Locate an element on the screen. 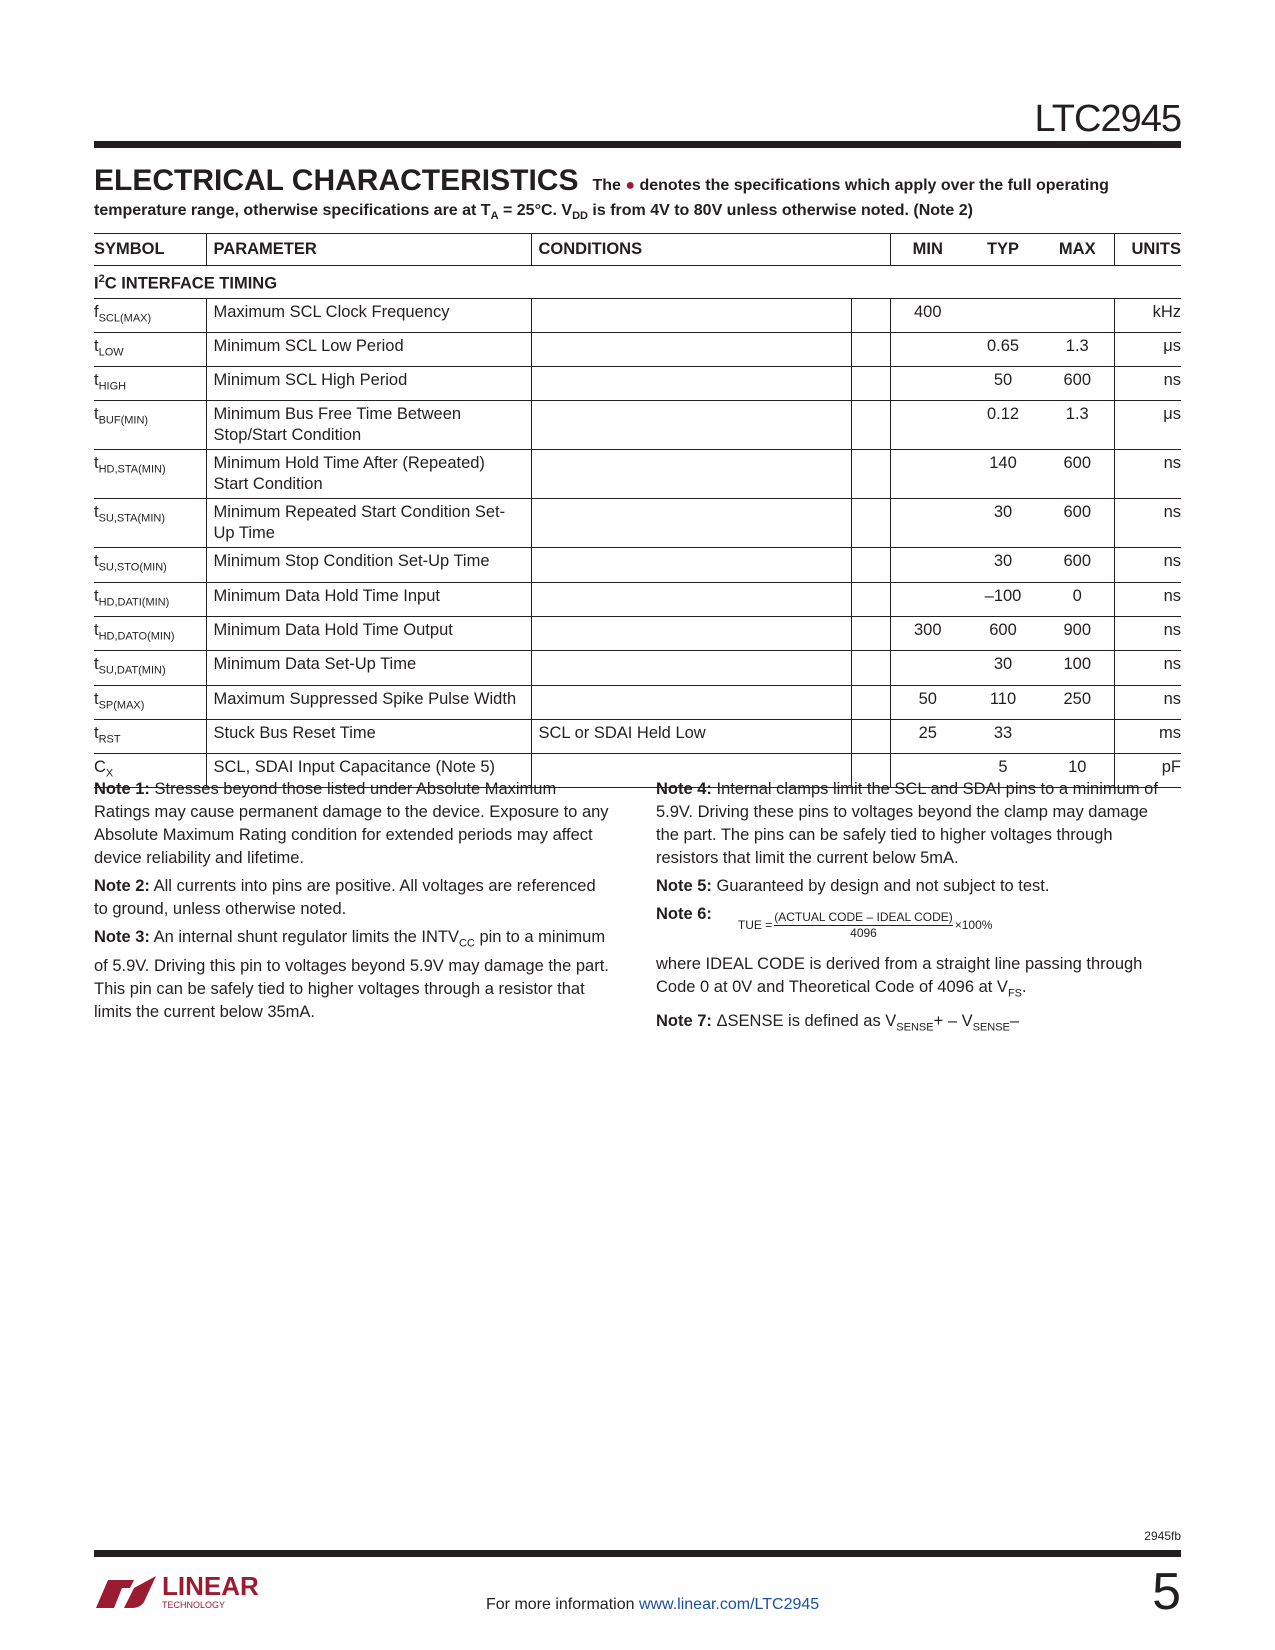 The height and width of the screenshot is (1650, 1275). col-symbol: SYMBOL is located at coordinates (150, 249).